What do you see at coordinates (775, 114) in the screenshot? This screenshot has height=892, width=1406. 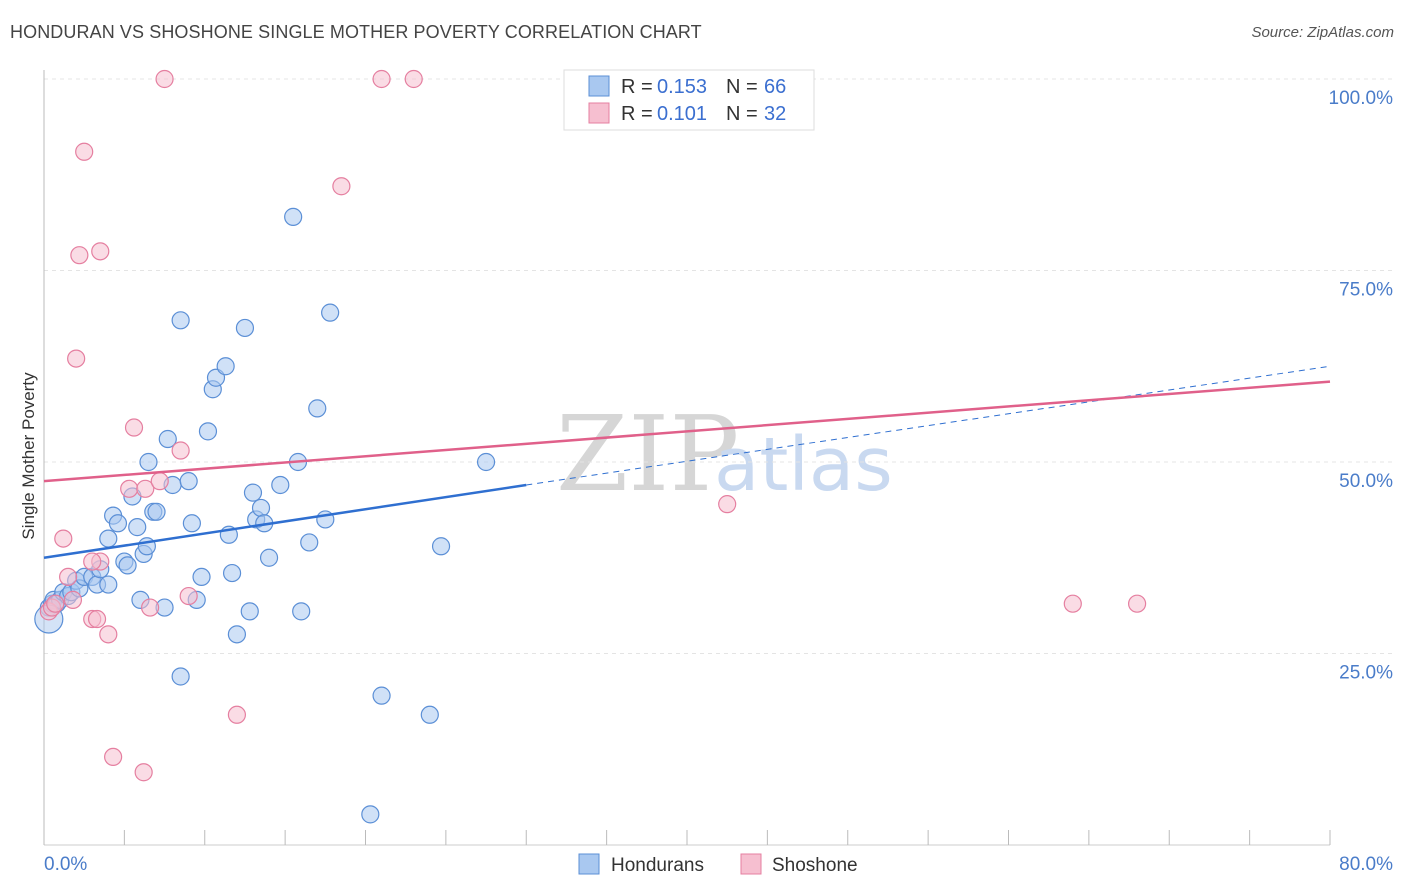 I see `shoshone-n-value: 32` at bounding box center [775, 114].